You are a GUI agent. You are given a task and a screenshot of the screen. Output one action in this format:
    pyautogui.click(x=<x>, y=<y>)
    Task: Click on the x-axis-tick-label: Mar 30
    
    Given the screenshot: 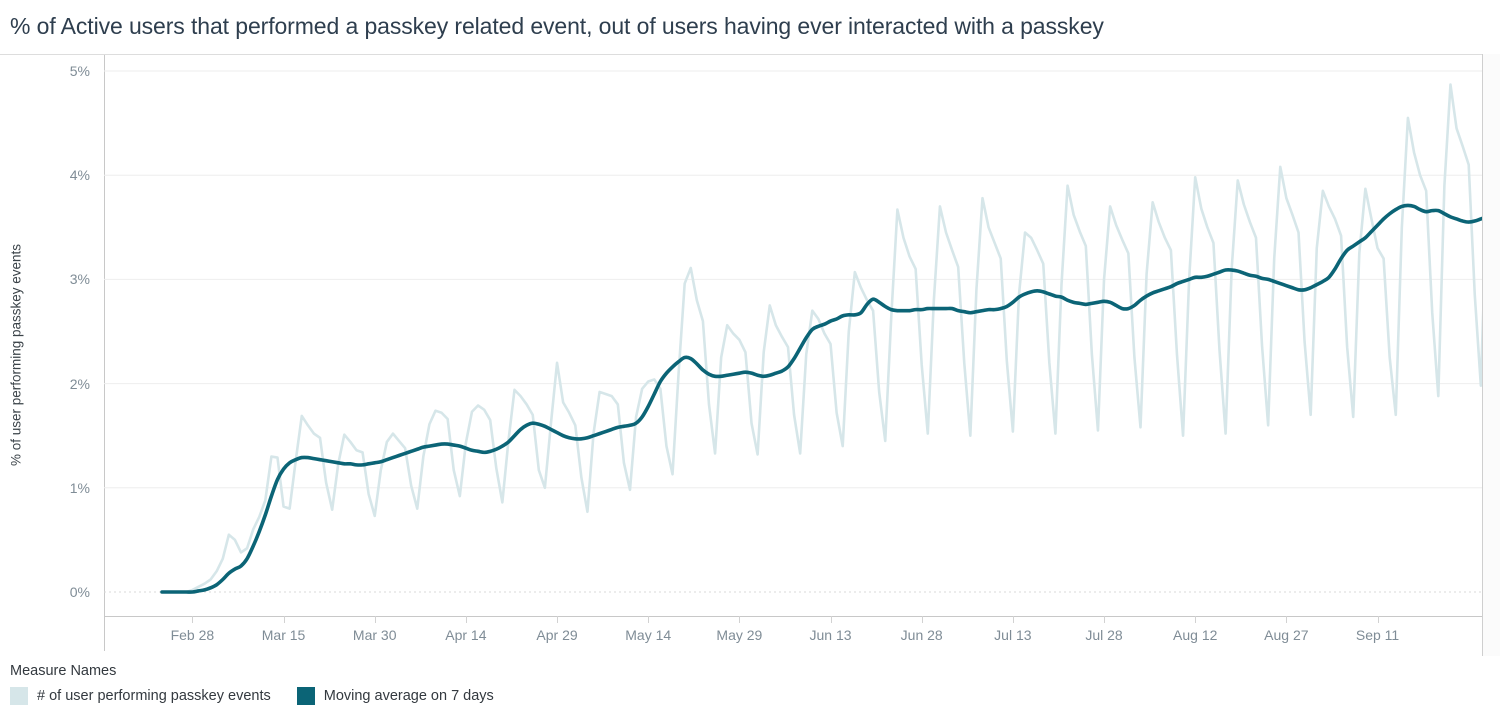 What is the action you would take?
    pyautogui.click(x=374, y=635)
    